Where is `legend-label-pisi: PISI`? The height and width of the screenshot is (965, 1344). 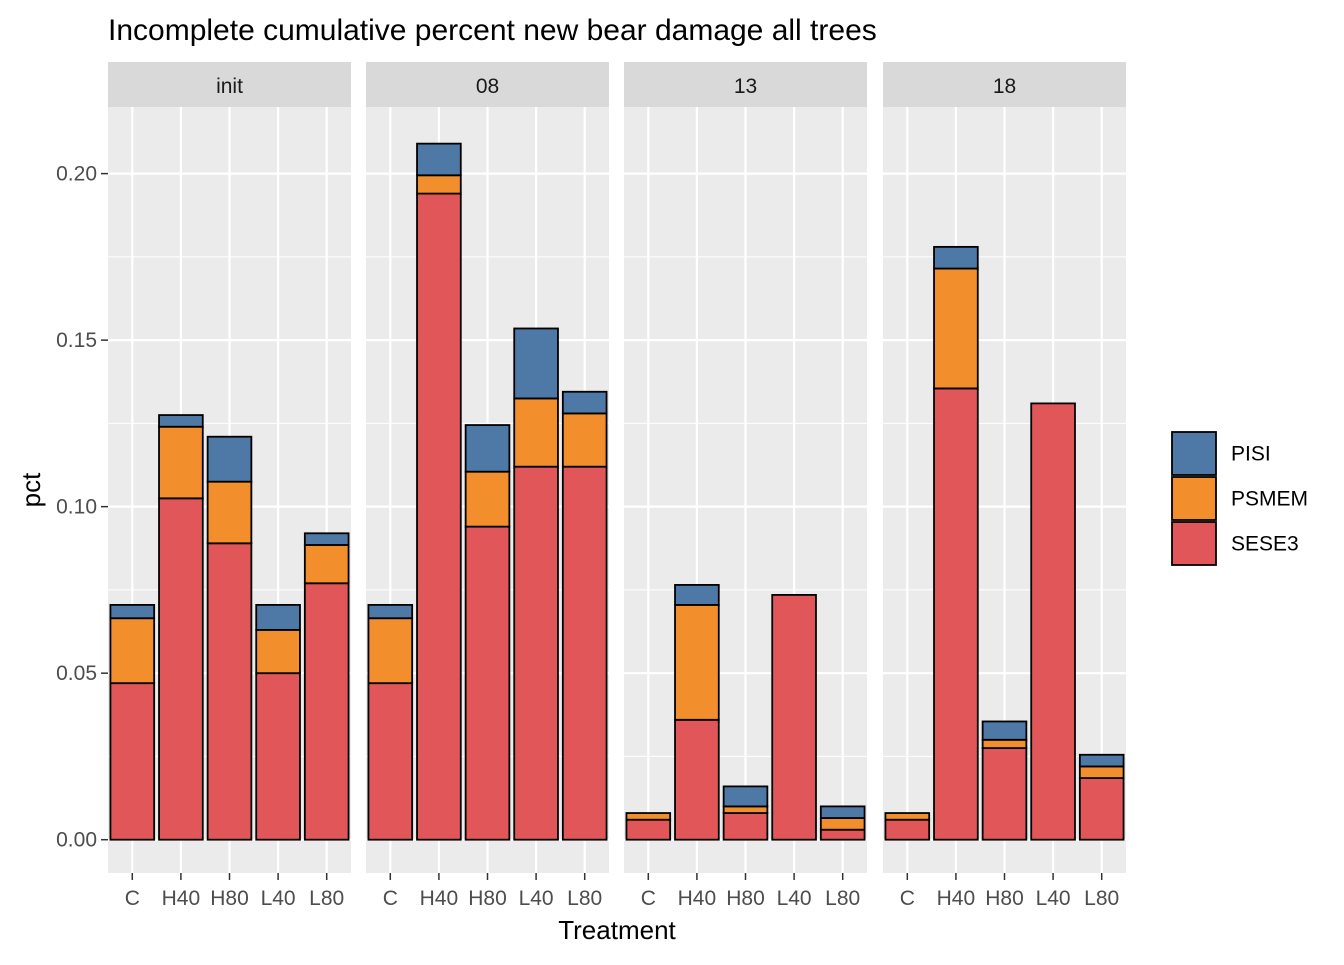 legend-label-pisi: PISI is located at coordinates (1251, 454).